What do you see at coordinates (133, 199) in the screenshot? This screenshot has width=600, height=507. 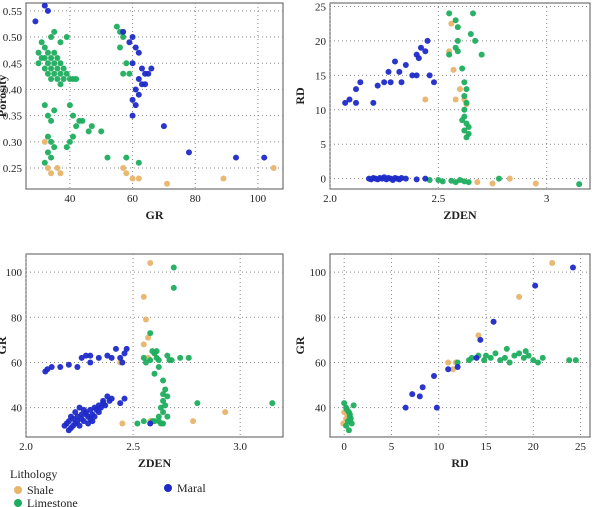 I see `x-tick-label: 60` at bounding box center [133, 199].